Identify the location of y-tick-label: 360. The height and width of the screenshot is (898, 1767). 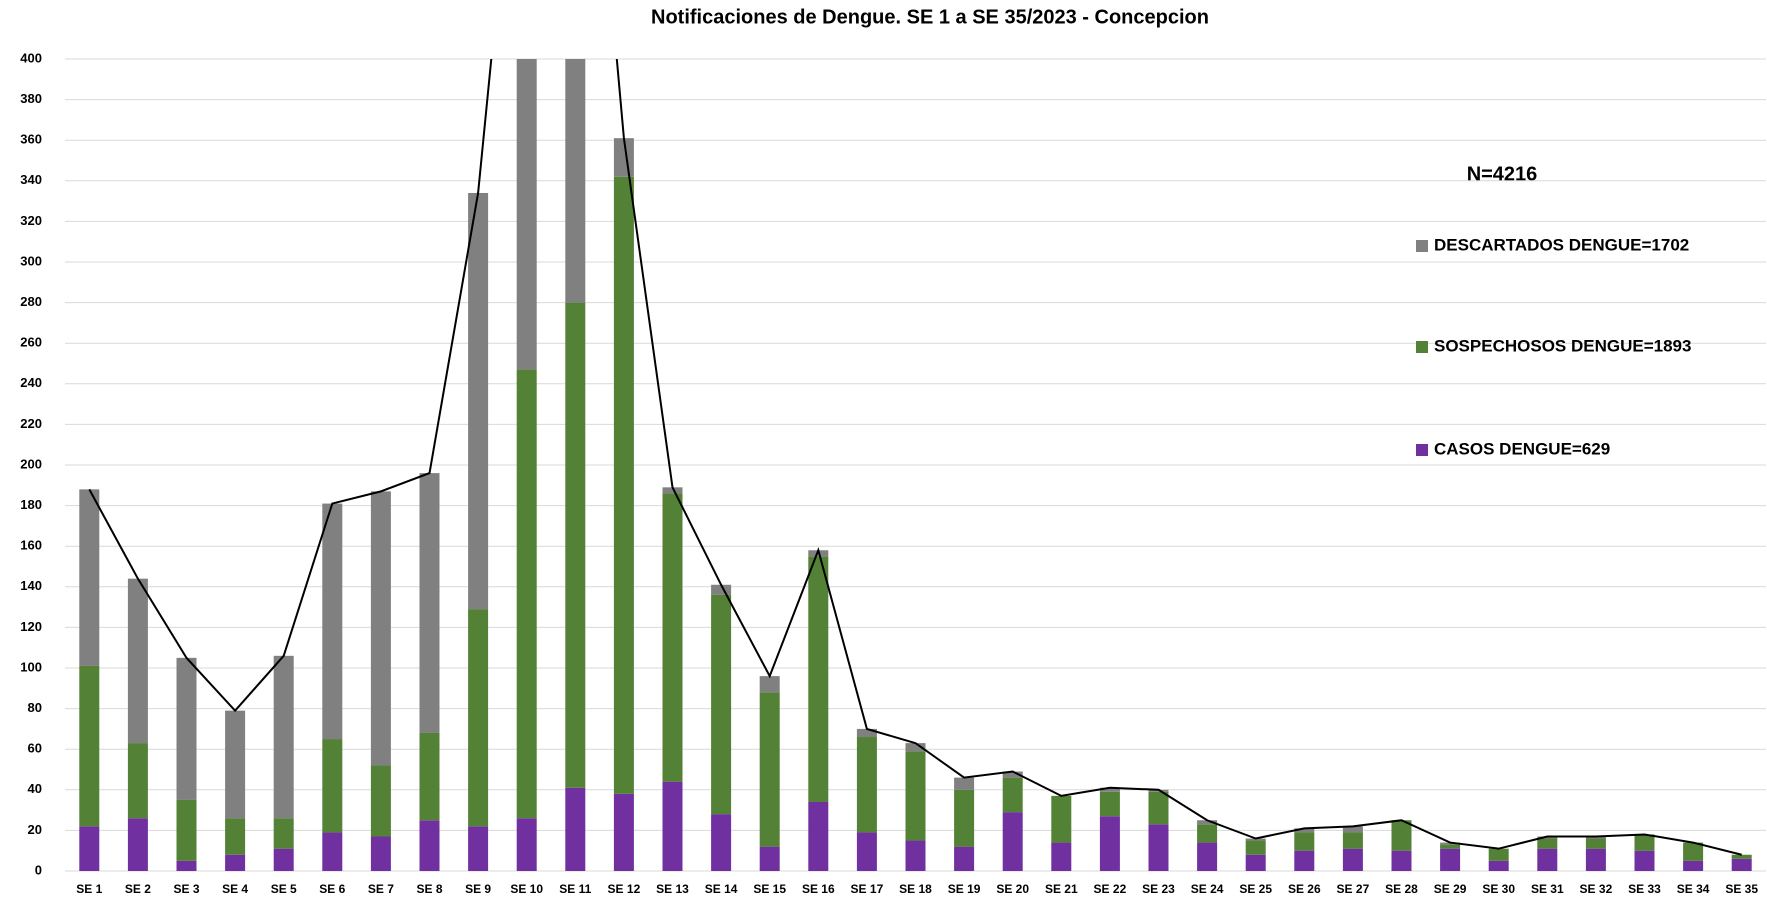
(31, 139).